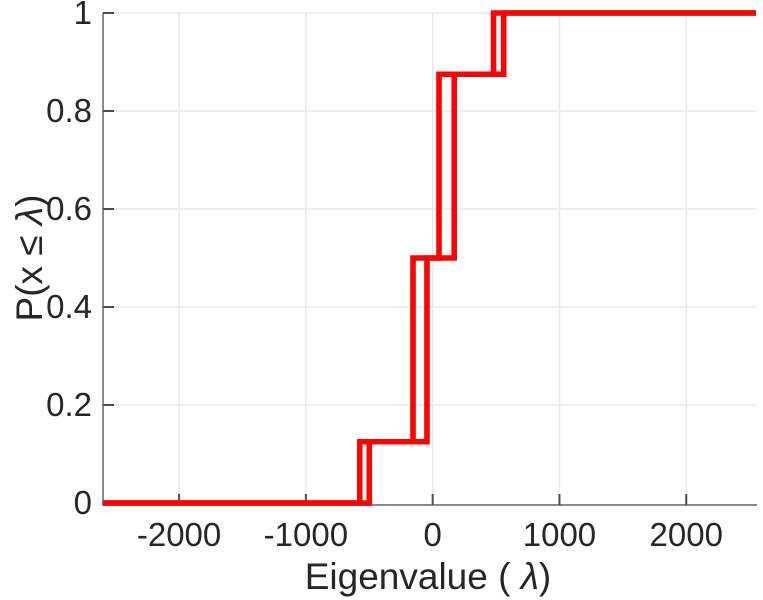  I want to click on x-tick-label: 0, so click(432, 534).